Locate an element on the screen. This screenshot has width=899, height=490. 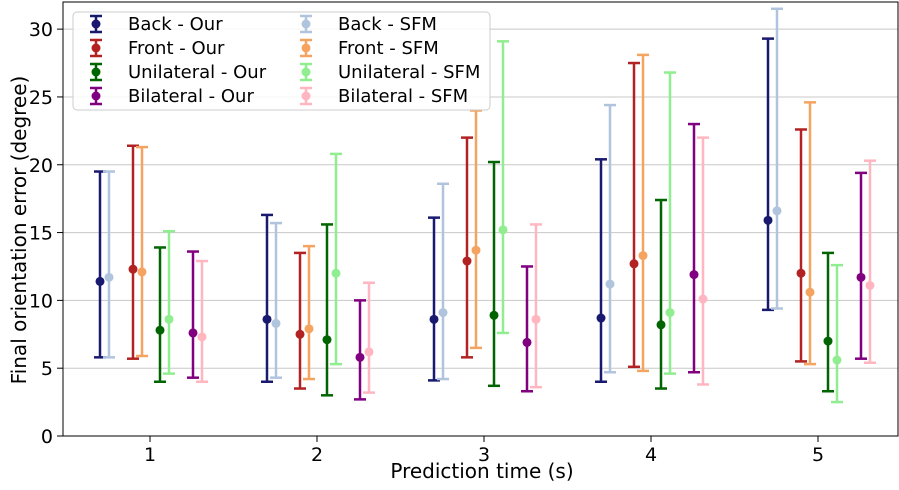
legend-label: Front - SFM is located at coordinates (388, 48).